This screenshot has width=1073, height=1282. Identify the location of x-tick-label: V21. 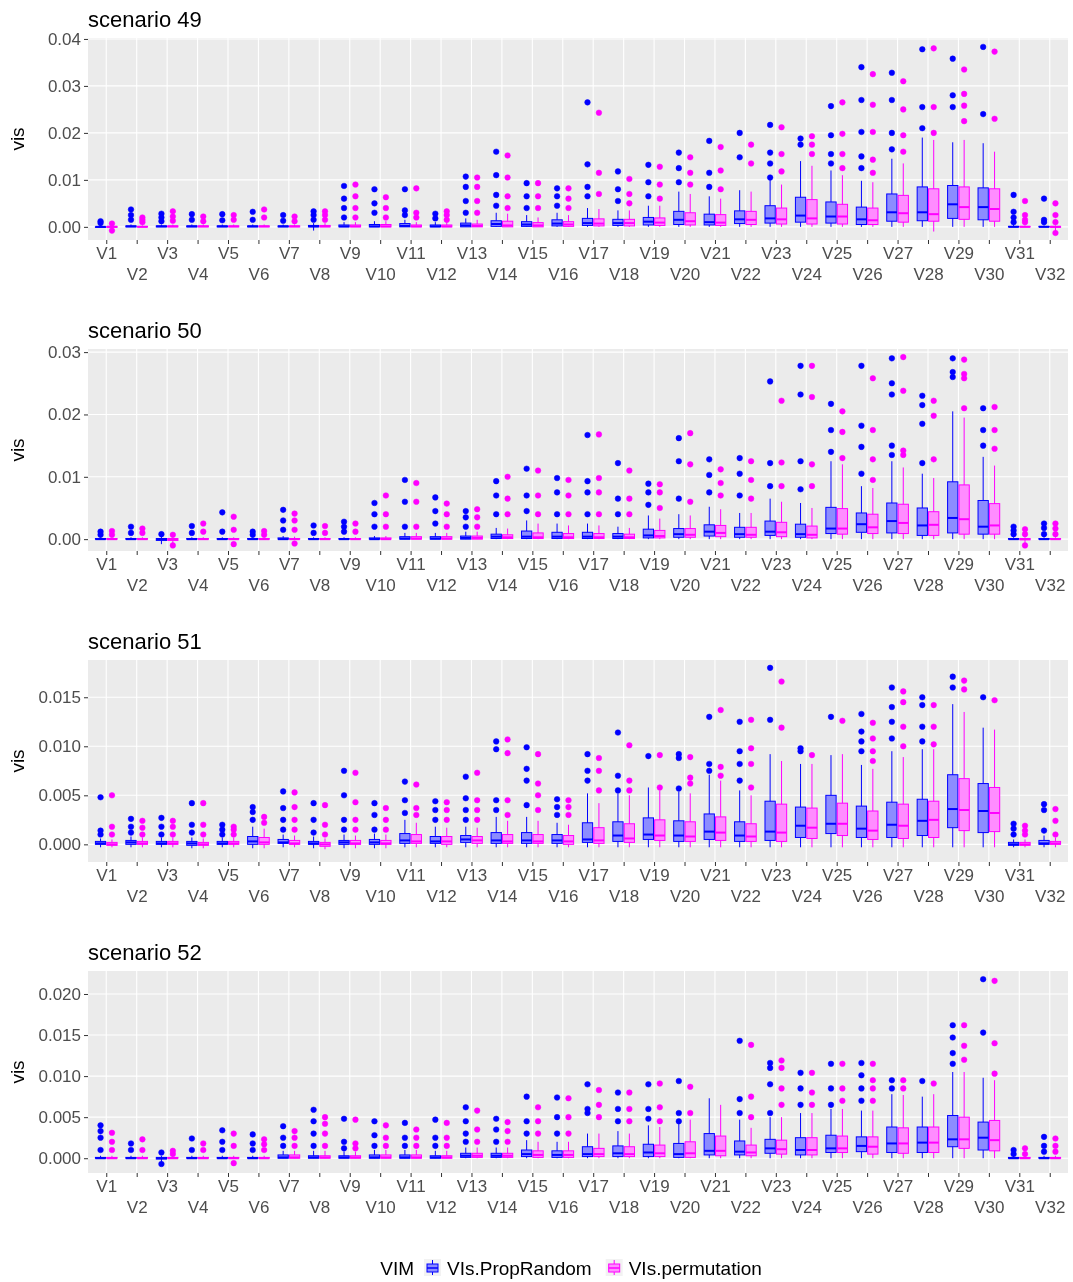
(715, 254).